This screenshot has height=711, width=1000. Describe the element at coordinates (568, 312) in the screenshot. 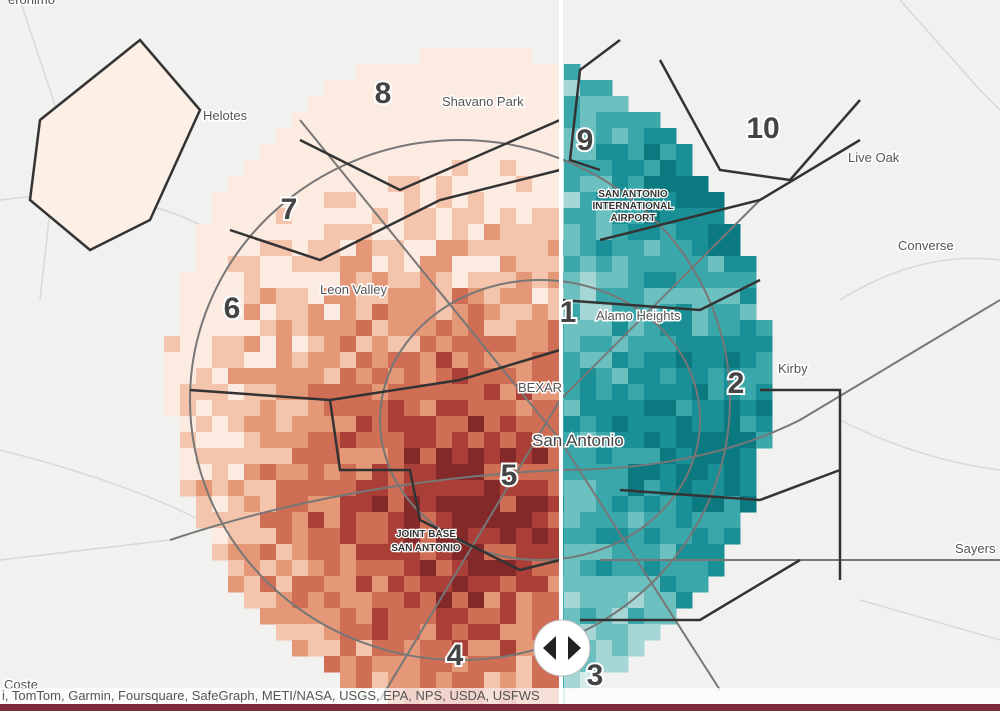

I see `district-number: 1` at that location.